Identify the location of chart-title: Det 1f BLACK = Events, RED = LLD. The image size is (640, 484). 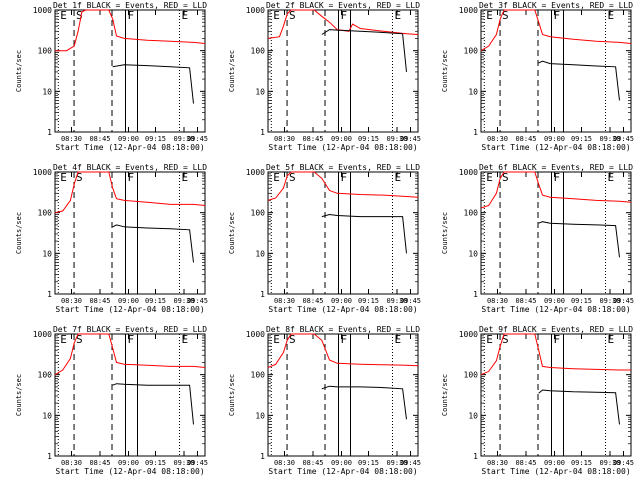
(130, 5).